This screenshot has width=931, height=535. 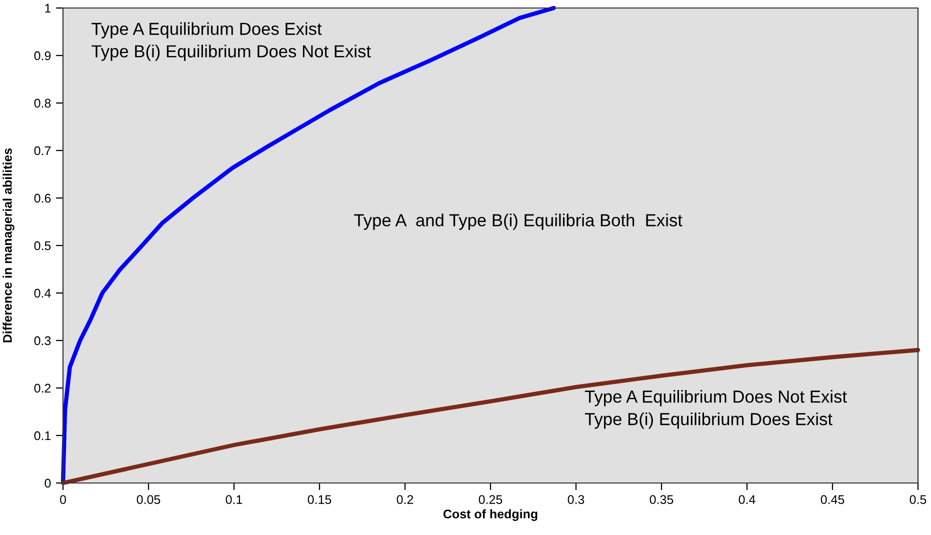 What do you see at coordinates (832, 499) in the screenshot?
I see `x-tick-label: 0.45` at bounding box center [832, 499].